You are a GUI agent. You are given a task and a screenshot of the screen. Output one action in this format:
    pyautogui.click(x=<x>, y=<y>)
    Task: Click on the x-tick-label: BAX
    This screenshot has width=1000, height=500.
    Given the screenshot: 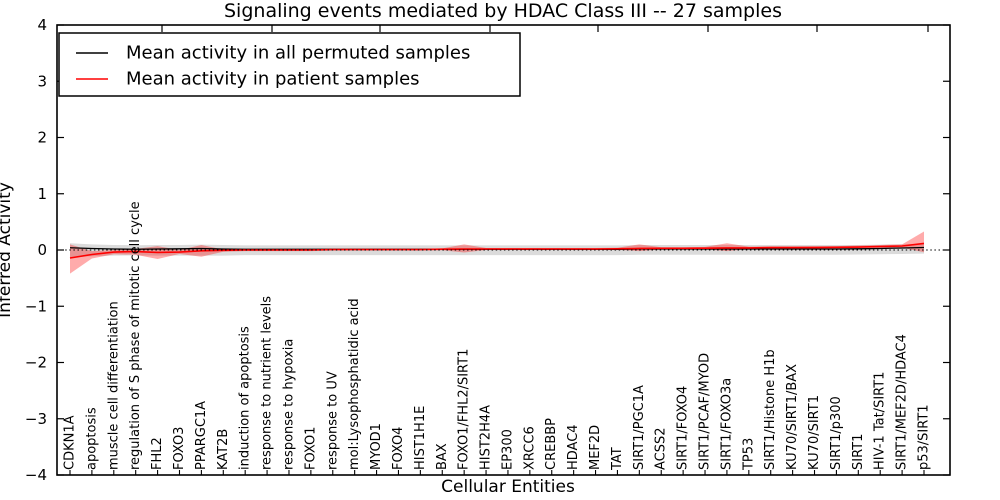 What is the action you would take?
    pyautogui.click(x=442, y=456)
    